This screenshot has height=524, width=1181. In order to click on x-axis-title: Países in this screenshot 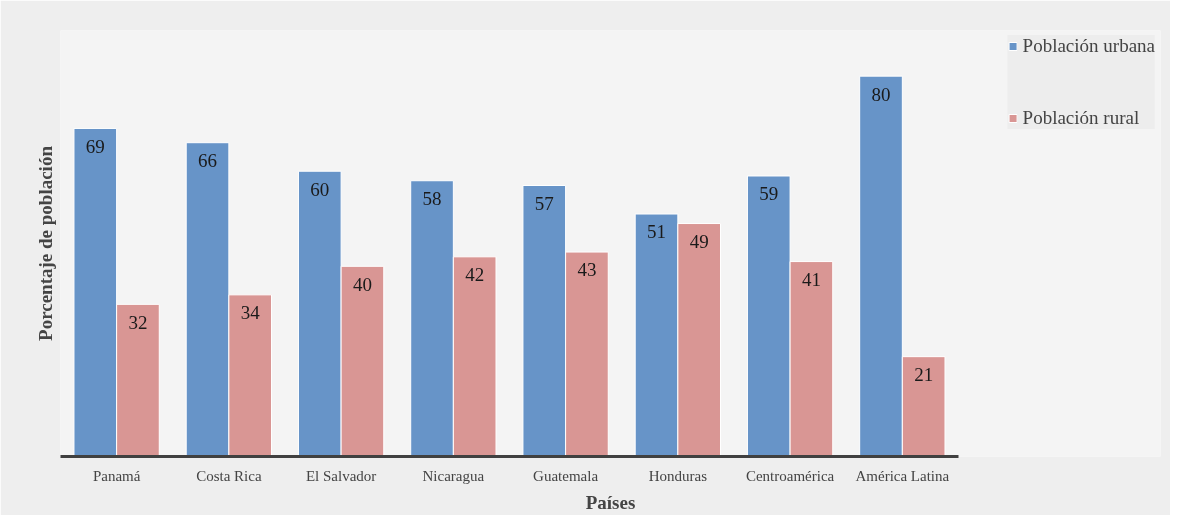, I will do `click(610, 502)`.